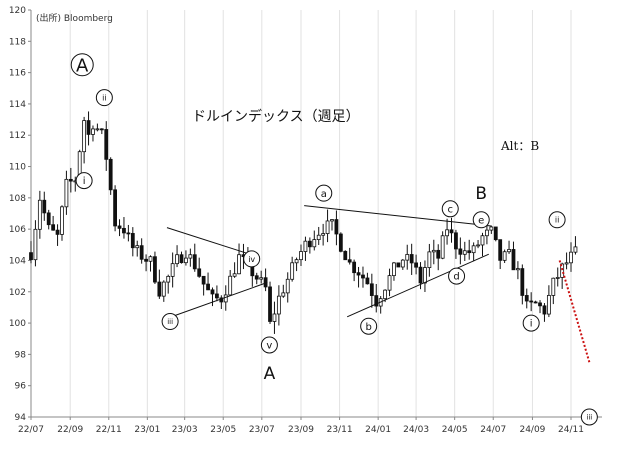 The height and width of the screenshot is (462, 618). What do you see at coordinates (104, 98) in the screenshot?
I see `wave-label-ii_1: ii` at bounding box center [104, 98].